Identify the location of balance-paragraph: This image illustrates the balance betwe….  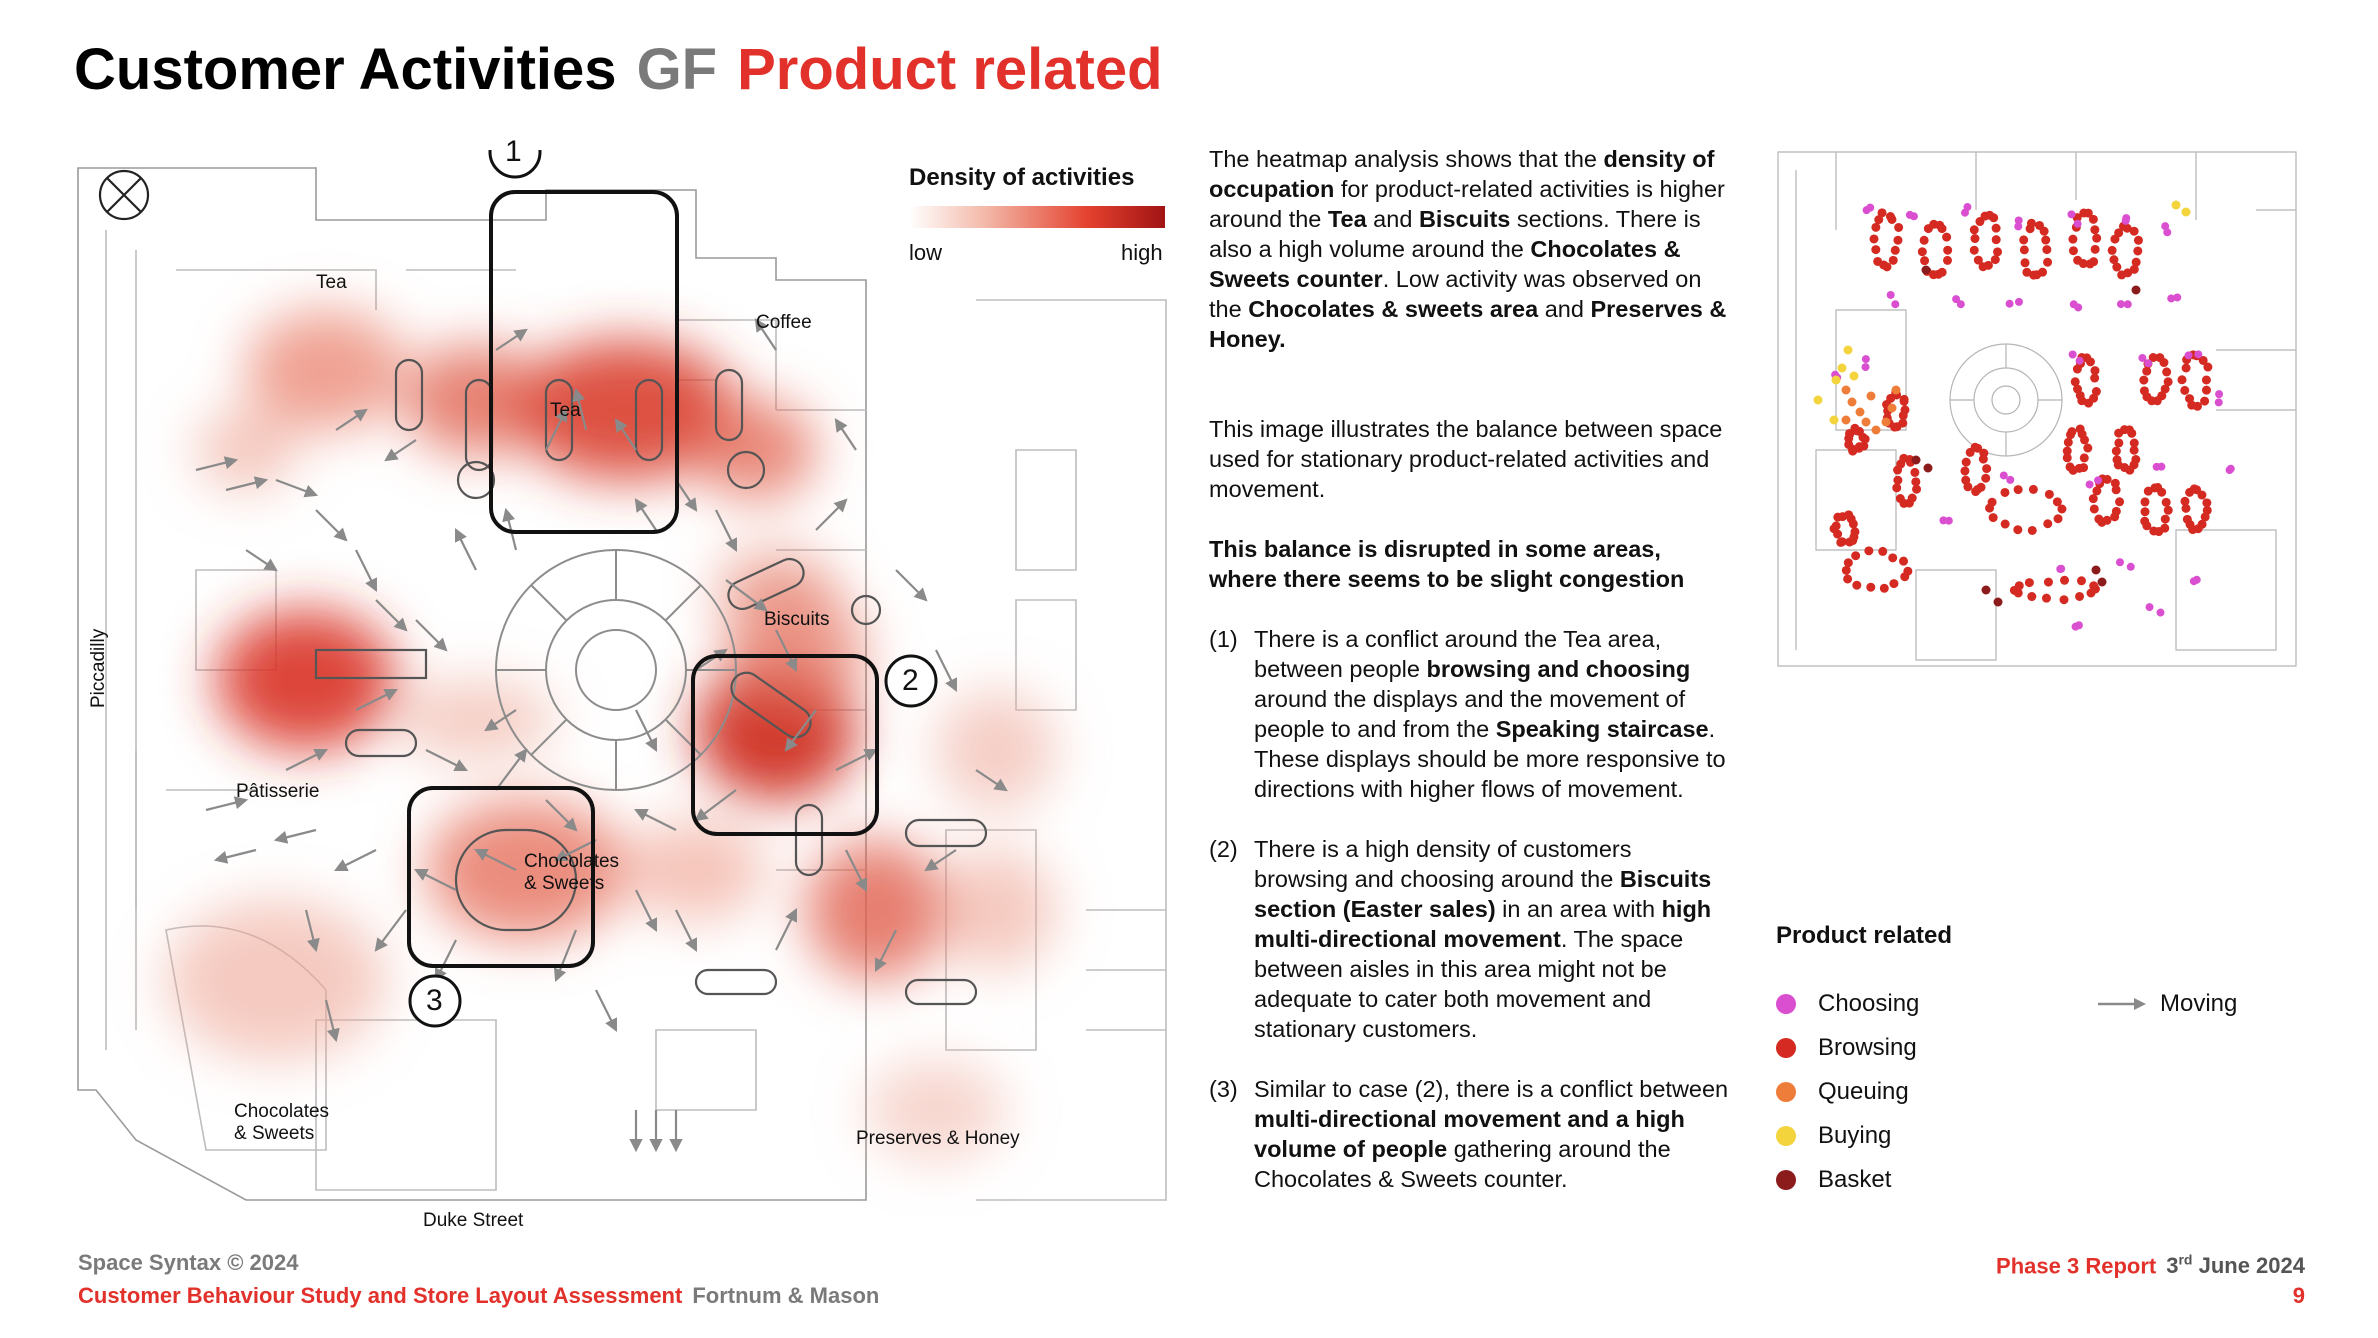
(1466, 459).